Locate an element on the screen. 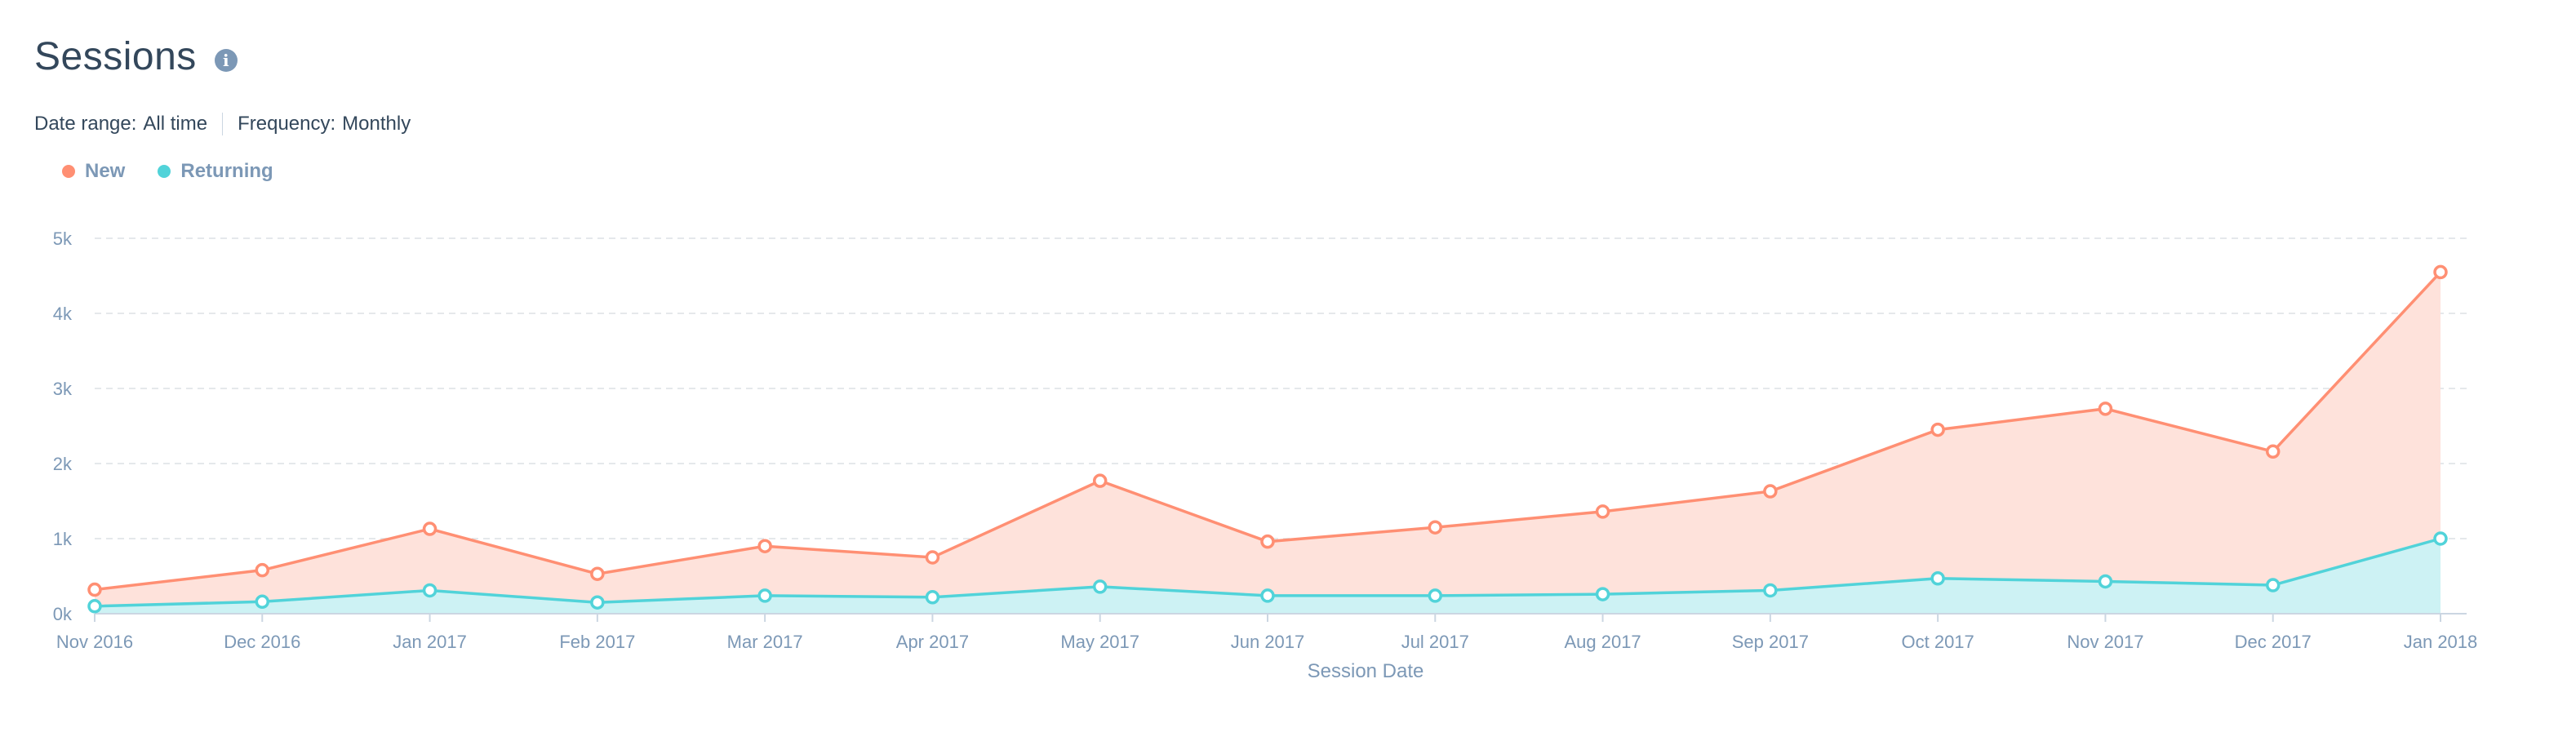  legend-label-returning: Returning is located at coordinates (226, 171).